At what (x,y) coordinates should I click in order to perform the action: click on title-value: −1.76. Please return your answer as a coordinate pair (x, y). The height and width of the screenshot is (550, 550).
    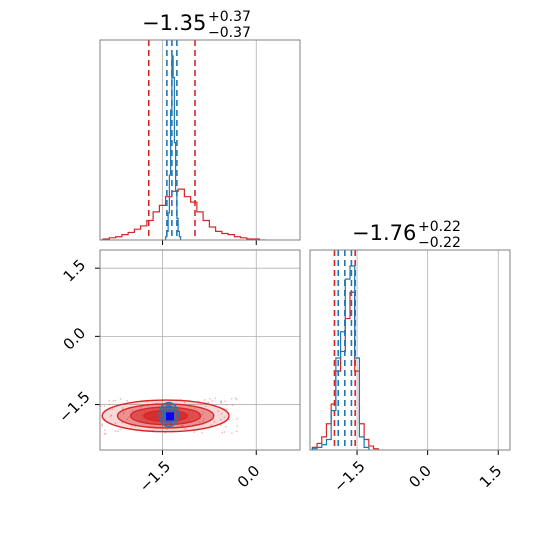
    Looking at the image, I should click on (384, 233).